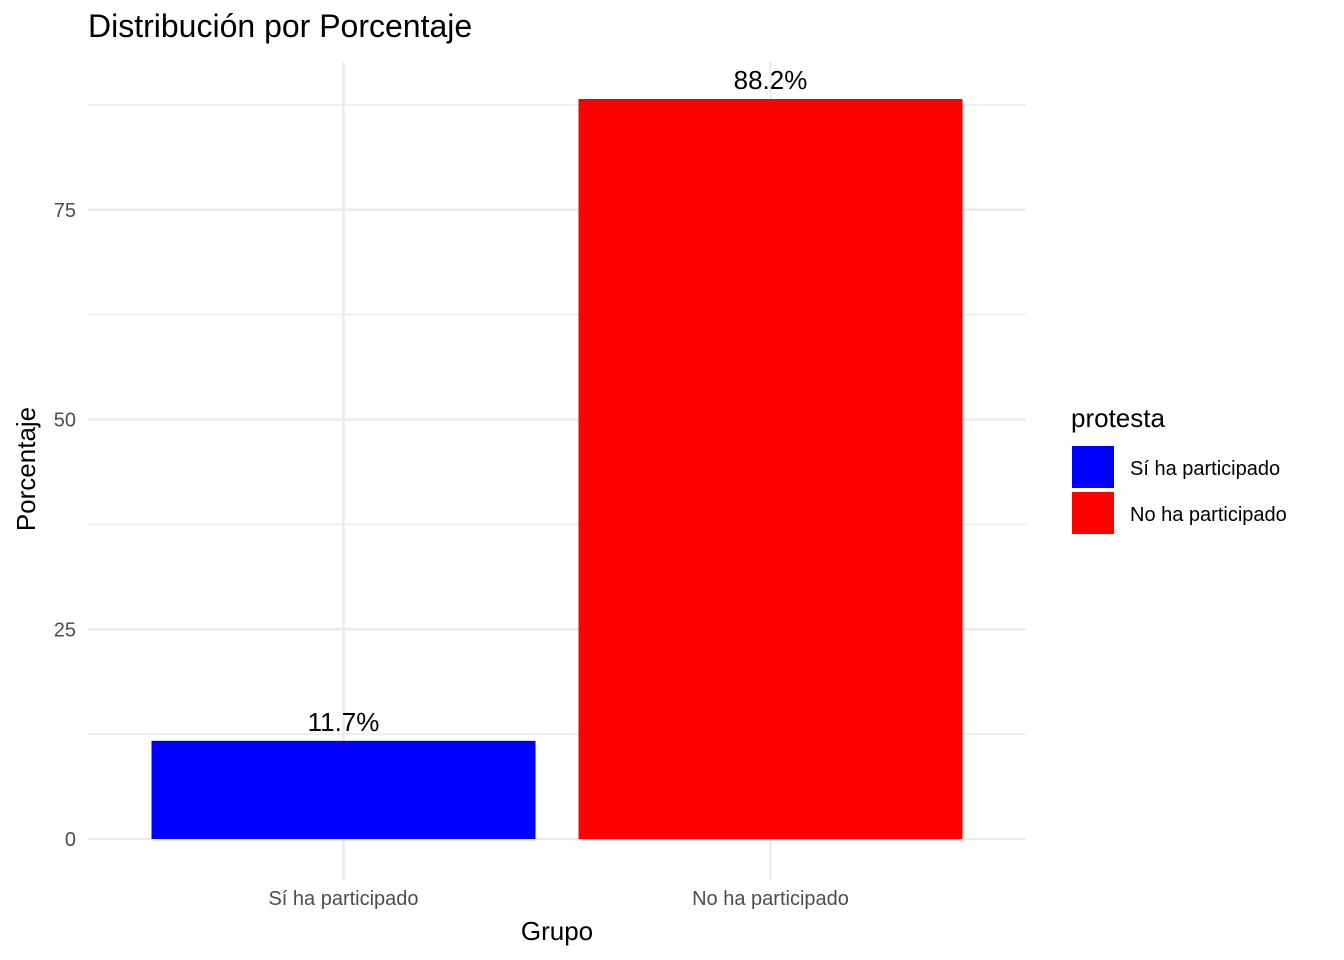  What do you see at coordinates (1118, 418) in the screenshot?
I see `legend-title: protesta` at bounding box center [1118, 418].